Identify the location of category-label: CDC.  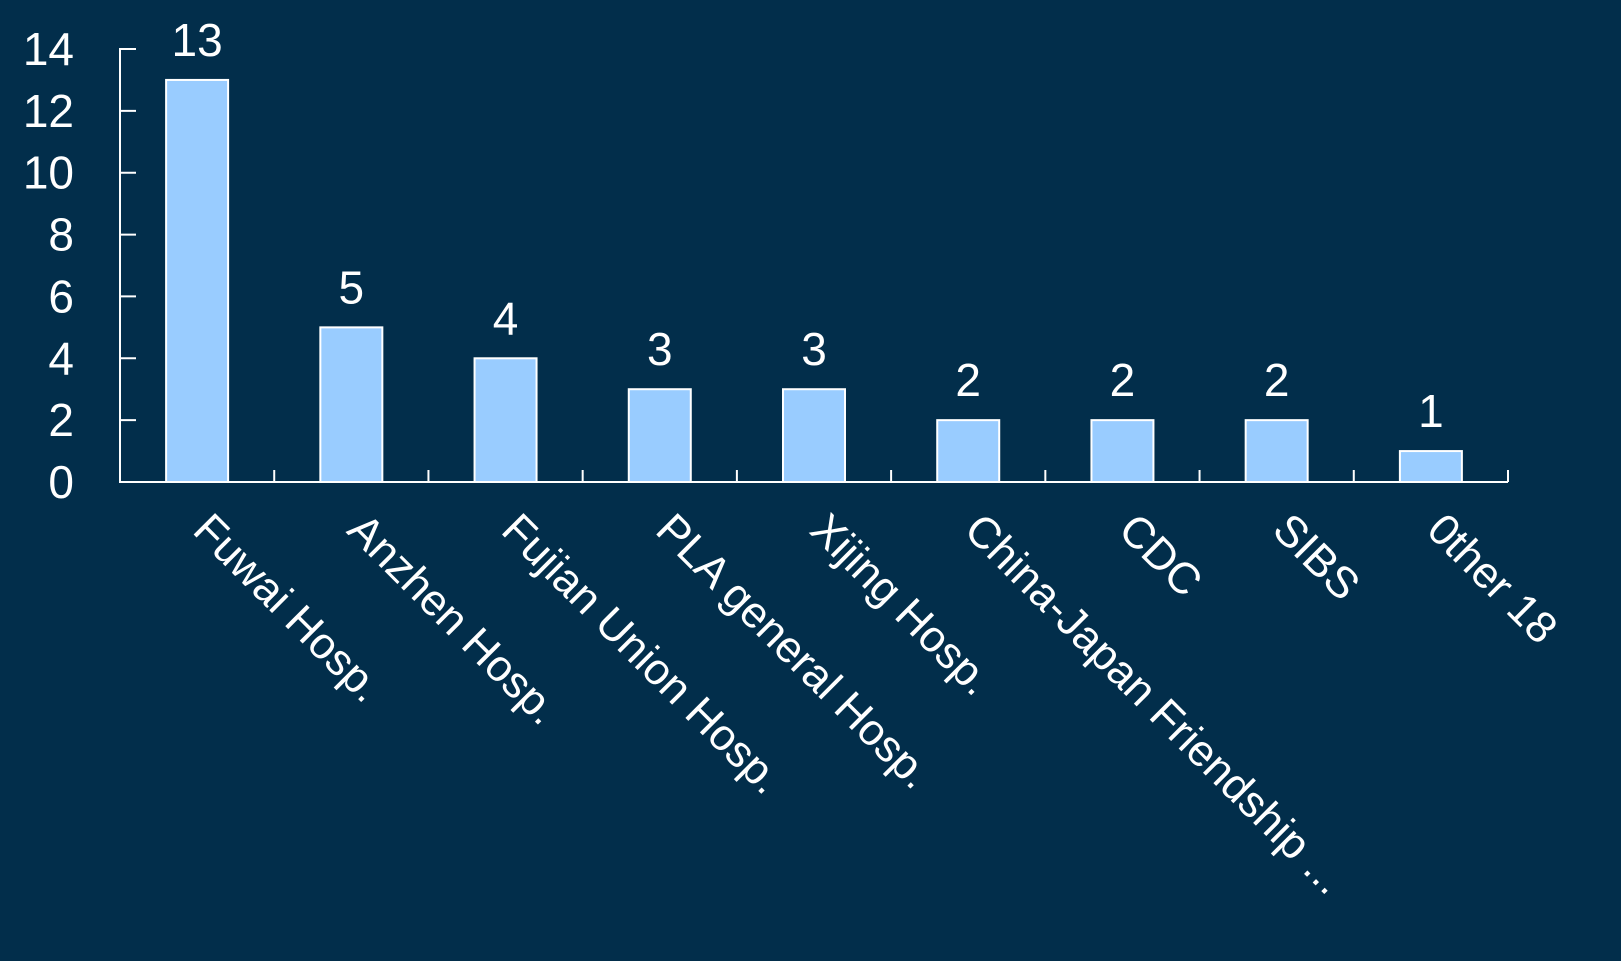
(1160, 555).